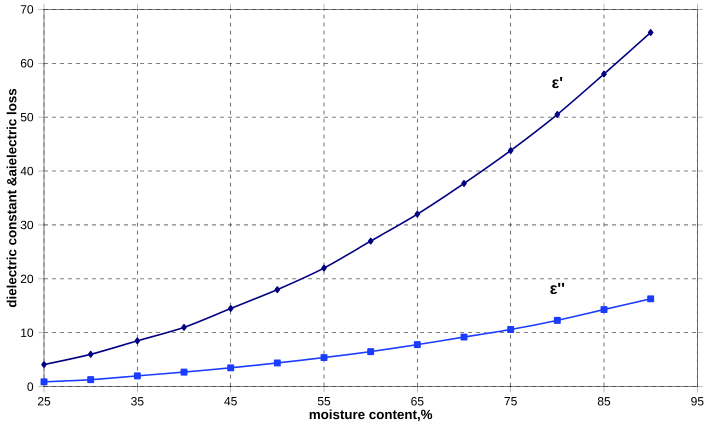 This screenshot has width=708, height=432. I want to click on x-tick-label: 75, so click(510, 401).